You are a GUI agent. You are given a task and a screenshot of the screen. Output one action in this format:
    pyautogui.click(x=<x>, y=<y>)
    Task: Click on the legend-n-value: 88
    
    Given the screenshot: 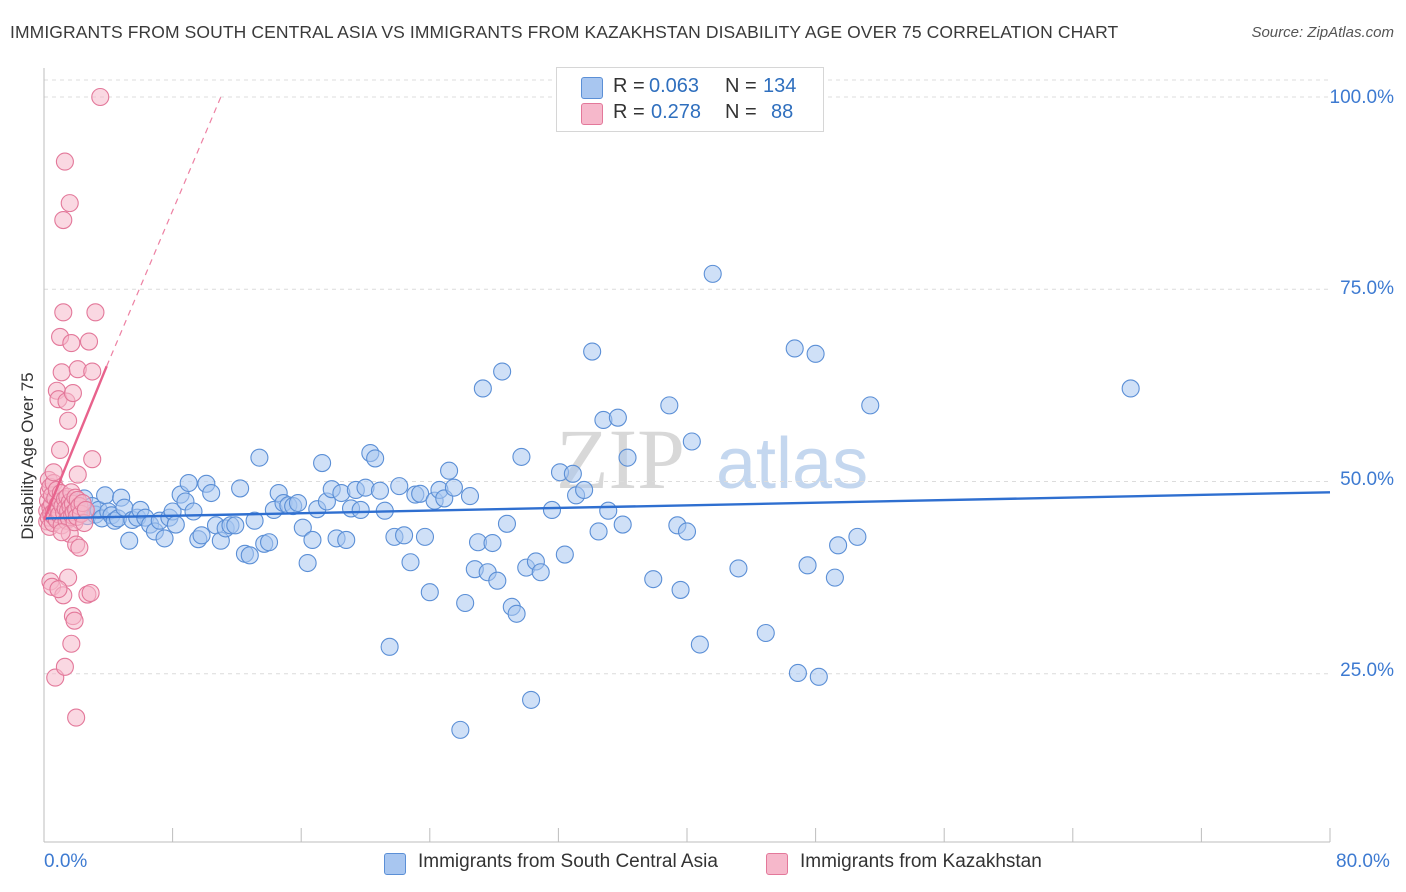 What is the action you would take?
    pyautogui.click(x=782, y=112)
    